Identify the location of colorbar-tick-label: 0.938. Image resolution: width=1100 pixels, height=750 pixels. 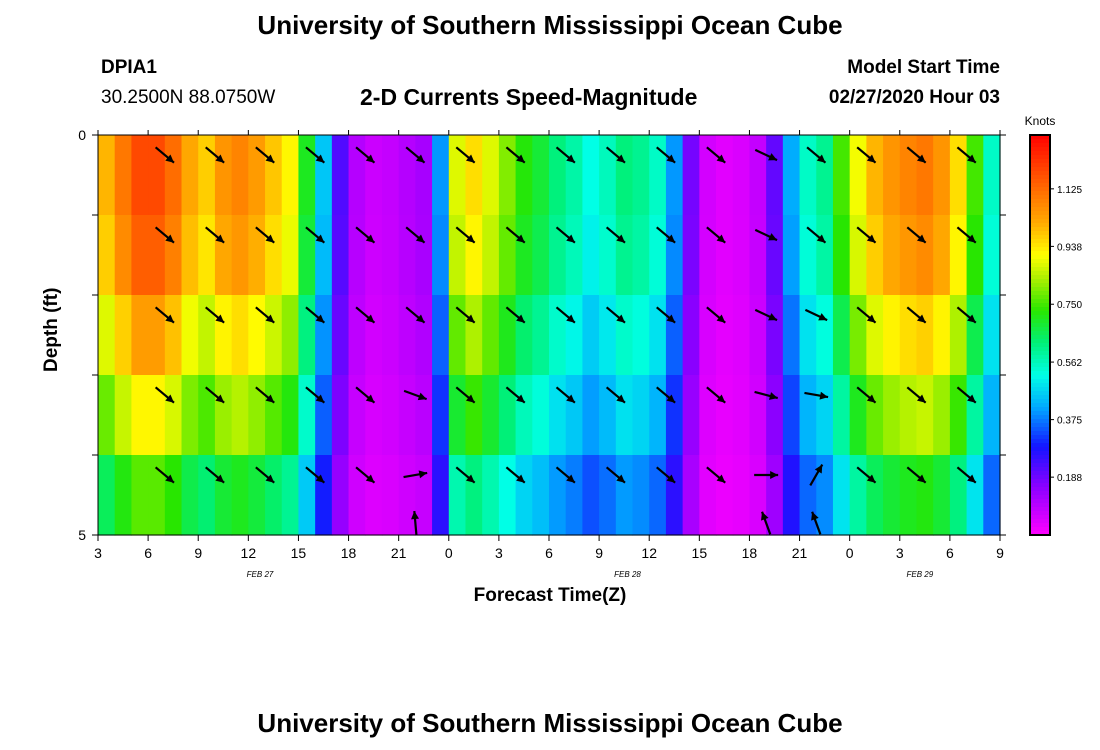
(1069, 247).